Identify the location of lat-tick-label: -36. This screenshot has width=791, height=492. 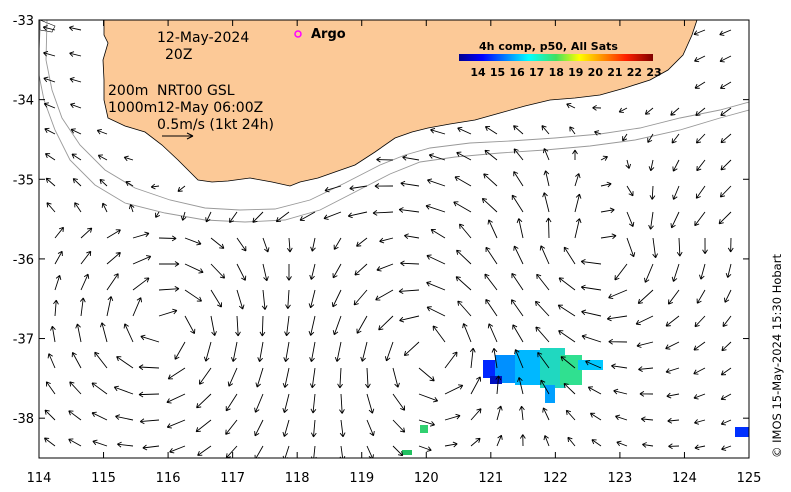
(23, 260).